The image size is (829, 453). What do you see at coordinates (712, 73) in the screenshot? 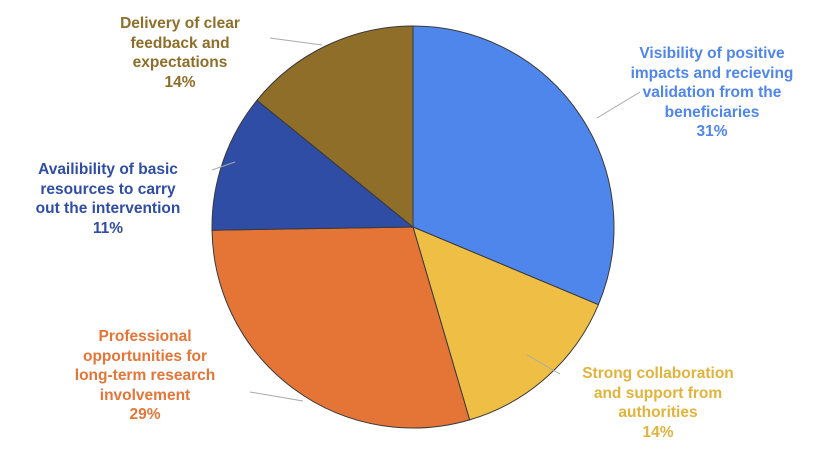
I see `label-line: impacts and recieving` at bounding box center [712, 73].